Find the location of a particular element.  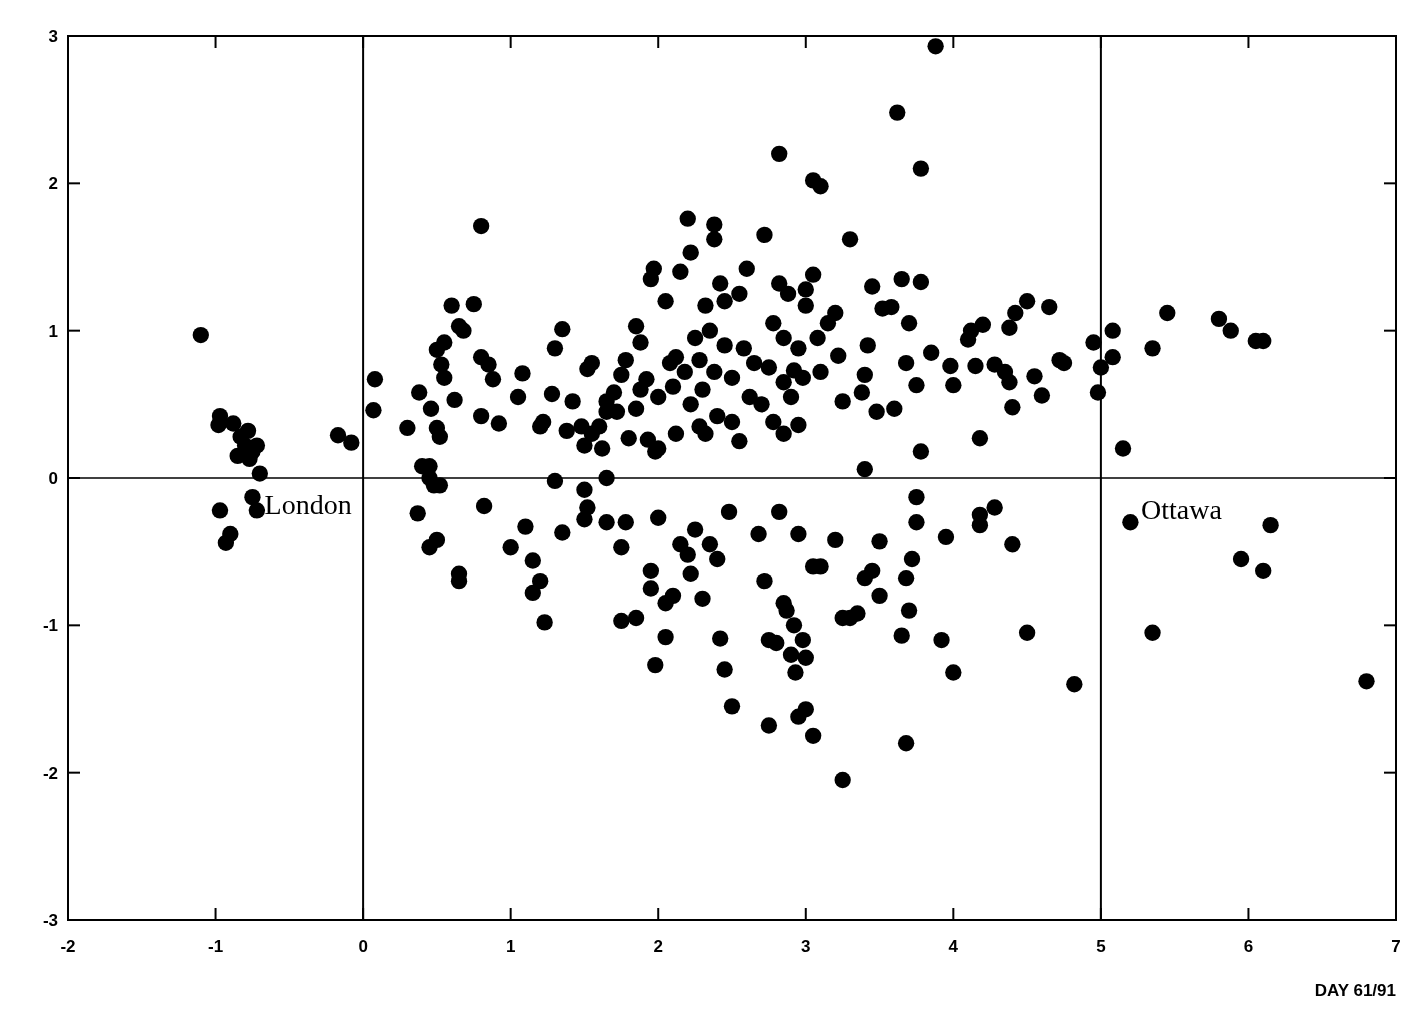

x-tick-label: 4 is located at coordinates (953, 946).